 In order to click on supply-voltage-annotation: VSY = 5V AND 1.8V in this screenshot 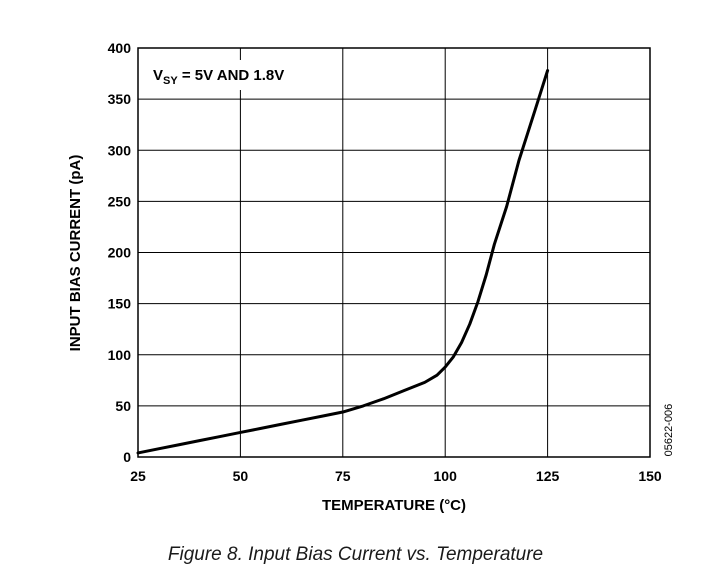, I will do `click(230, 75)`.